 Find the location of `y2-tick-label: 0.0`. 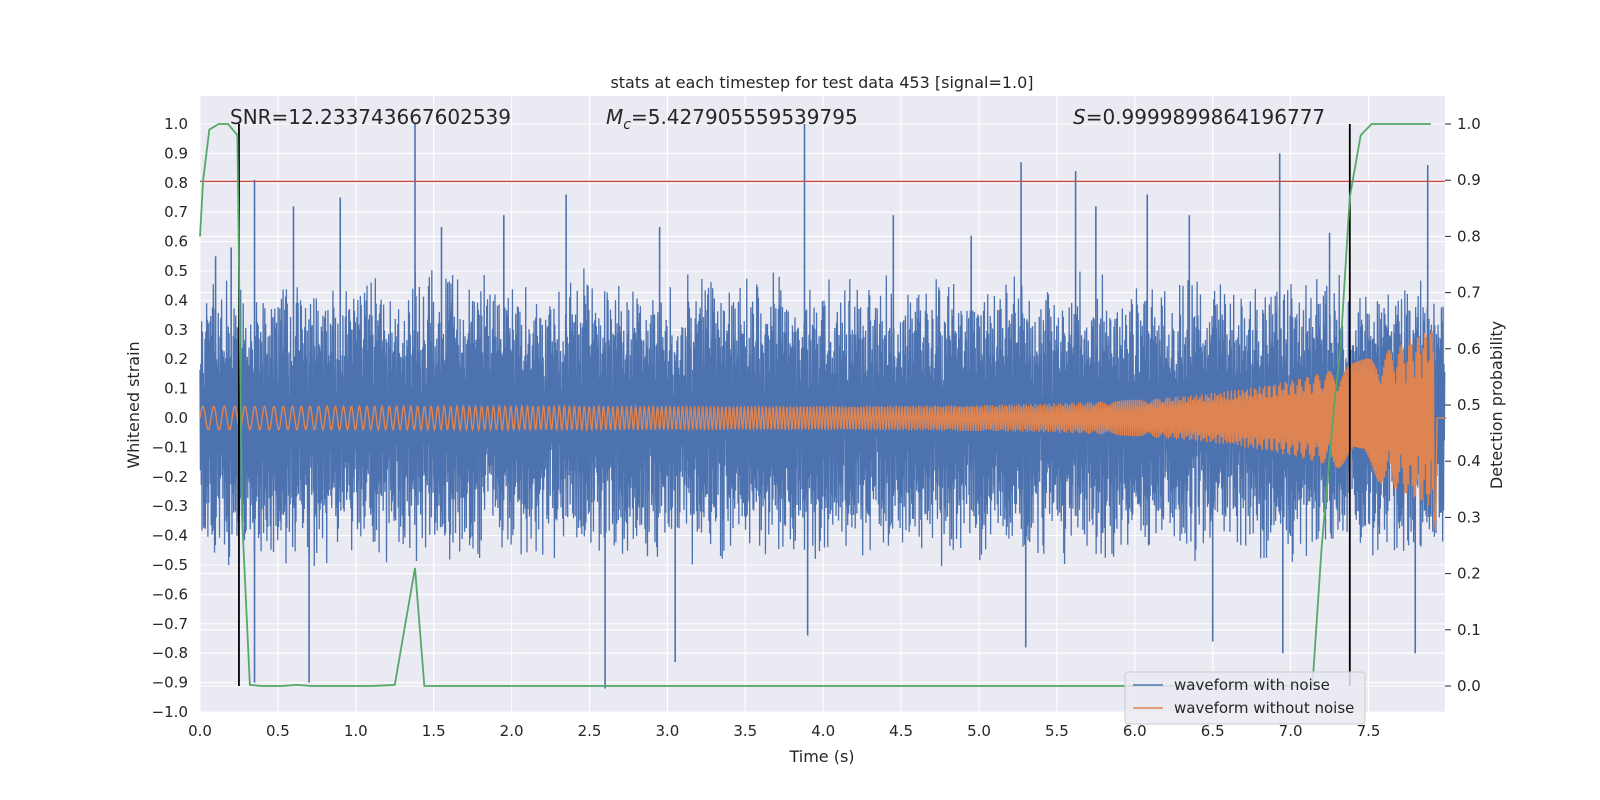

y2-tick-label: 0.0 is located at coordinates (1469, 686).